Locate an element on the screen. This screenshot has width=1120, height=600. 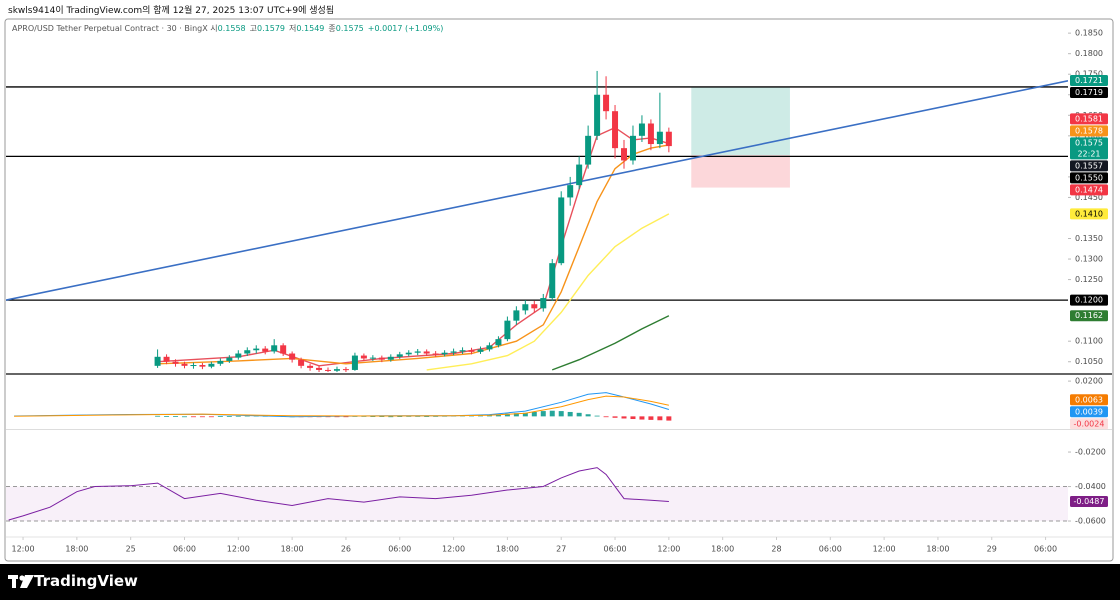
ohlc-label: 종 is located at coordinates (332, 28).